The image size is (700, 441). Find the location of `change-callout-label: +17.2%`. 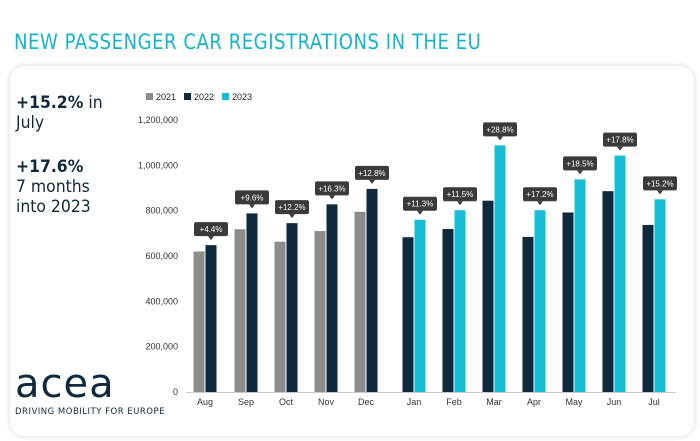

change-callout-label: +17.2% is located at coordinates (539, 194).